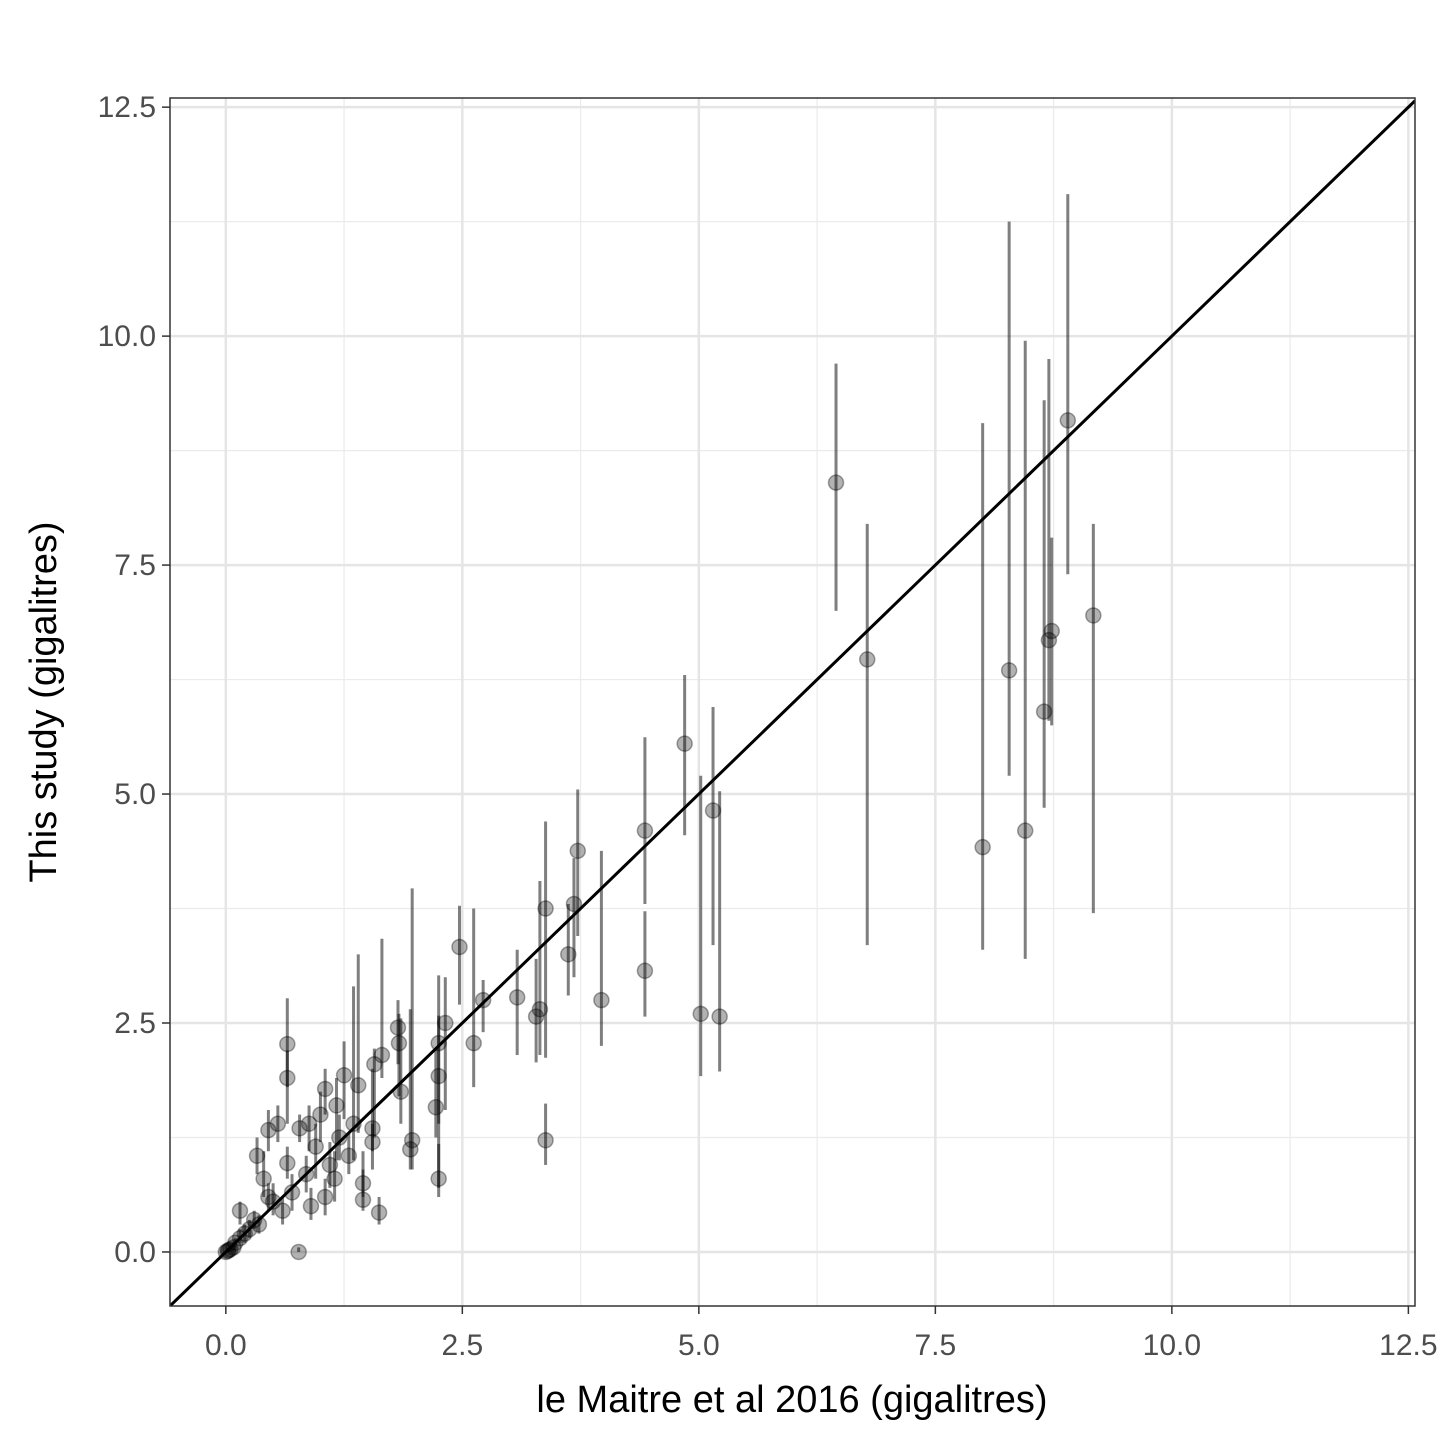  I want to click on x-axis-title: le Maitre et al 2016 (gigalitres), so click(791, 1400).